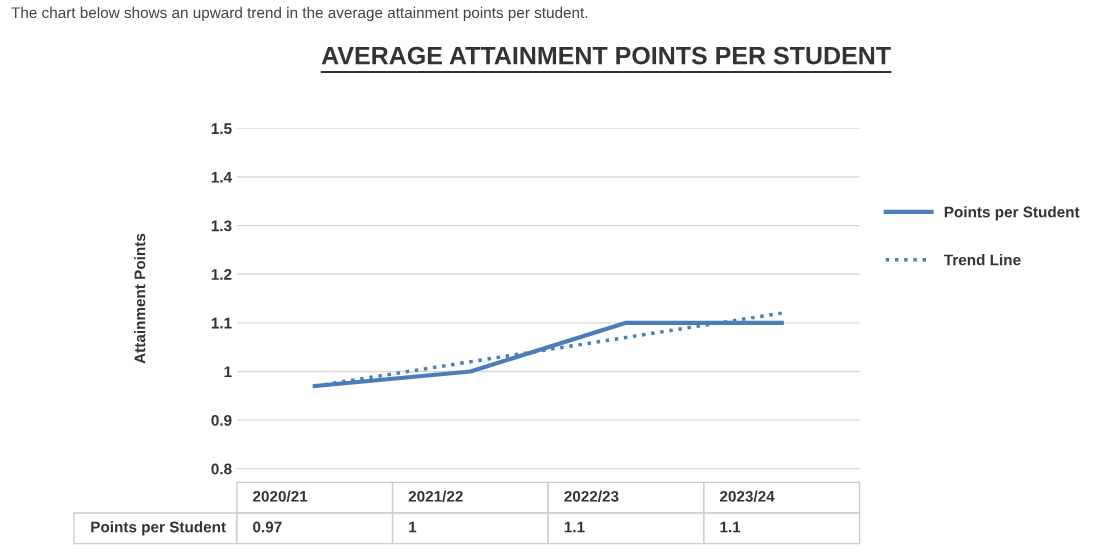  Describe the element at coordinates (221, 177) in the screenshot. I see `y-tick-label: 1.4` at that location.